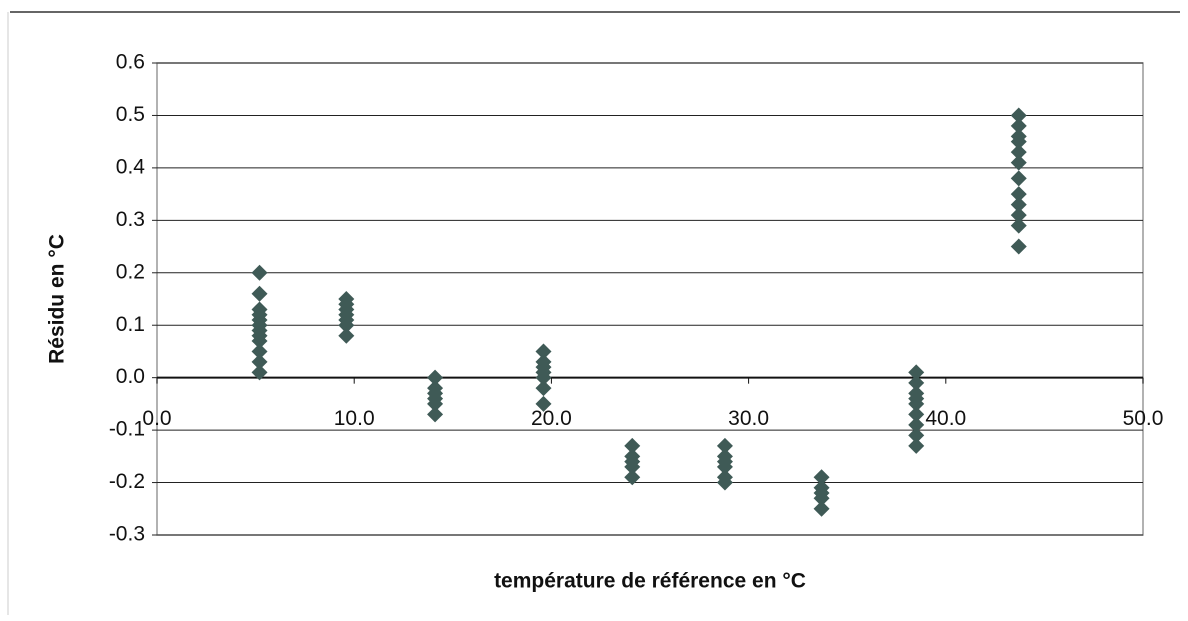  What do you see at coordinates (130, 114) in the screenshot?
I see `y-tick-label: 0.5` at bounding box center [130, 114].